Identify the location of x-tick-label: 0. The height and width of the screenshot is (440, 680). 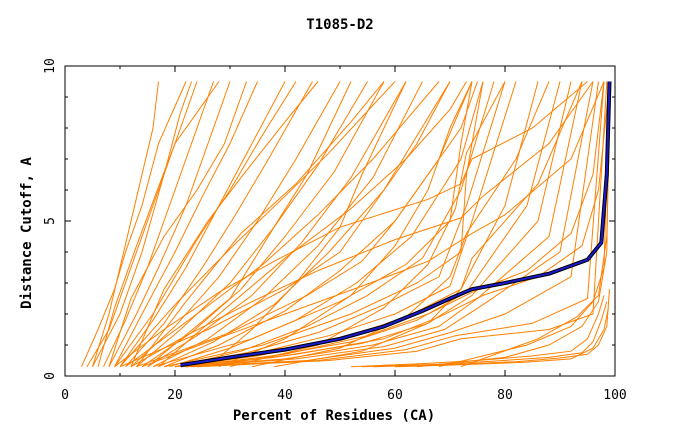
(65, 395).